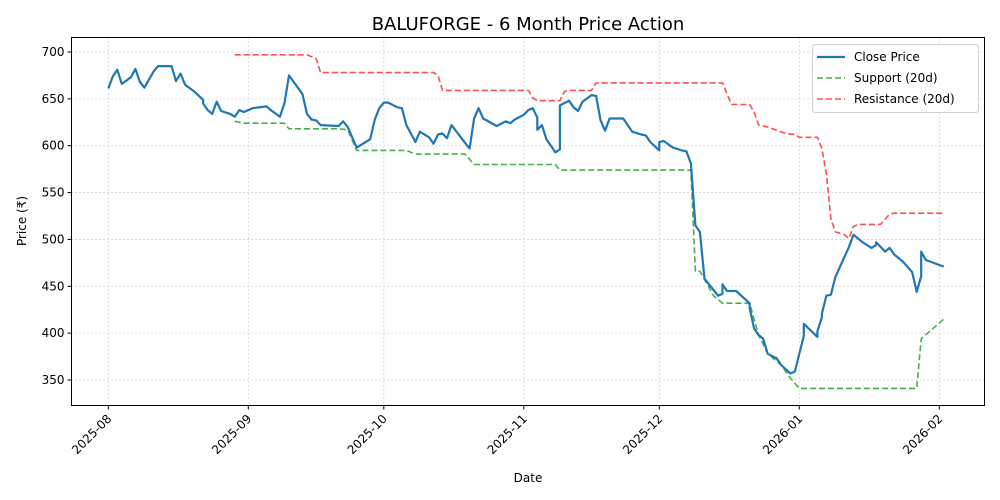 Image resolution: width=1000 pixels, height=500 pixels. Describe the element at coordinates (22, 221) in the screenshot. I see `y-axis-label: Price (₹)` at that location.